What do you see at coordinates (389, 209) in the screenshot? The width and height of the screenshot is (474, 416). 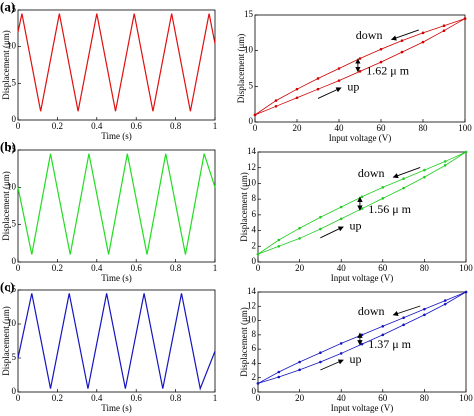 I see `annotation: 1.56 μ m` at bounding box center [389, 209].